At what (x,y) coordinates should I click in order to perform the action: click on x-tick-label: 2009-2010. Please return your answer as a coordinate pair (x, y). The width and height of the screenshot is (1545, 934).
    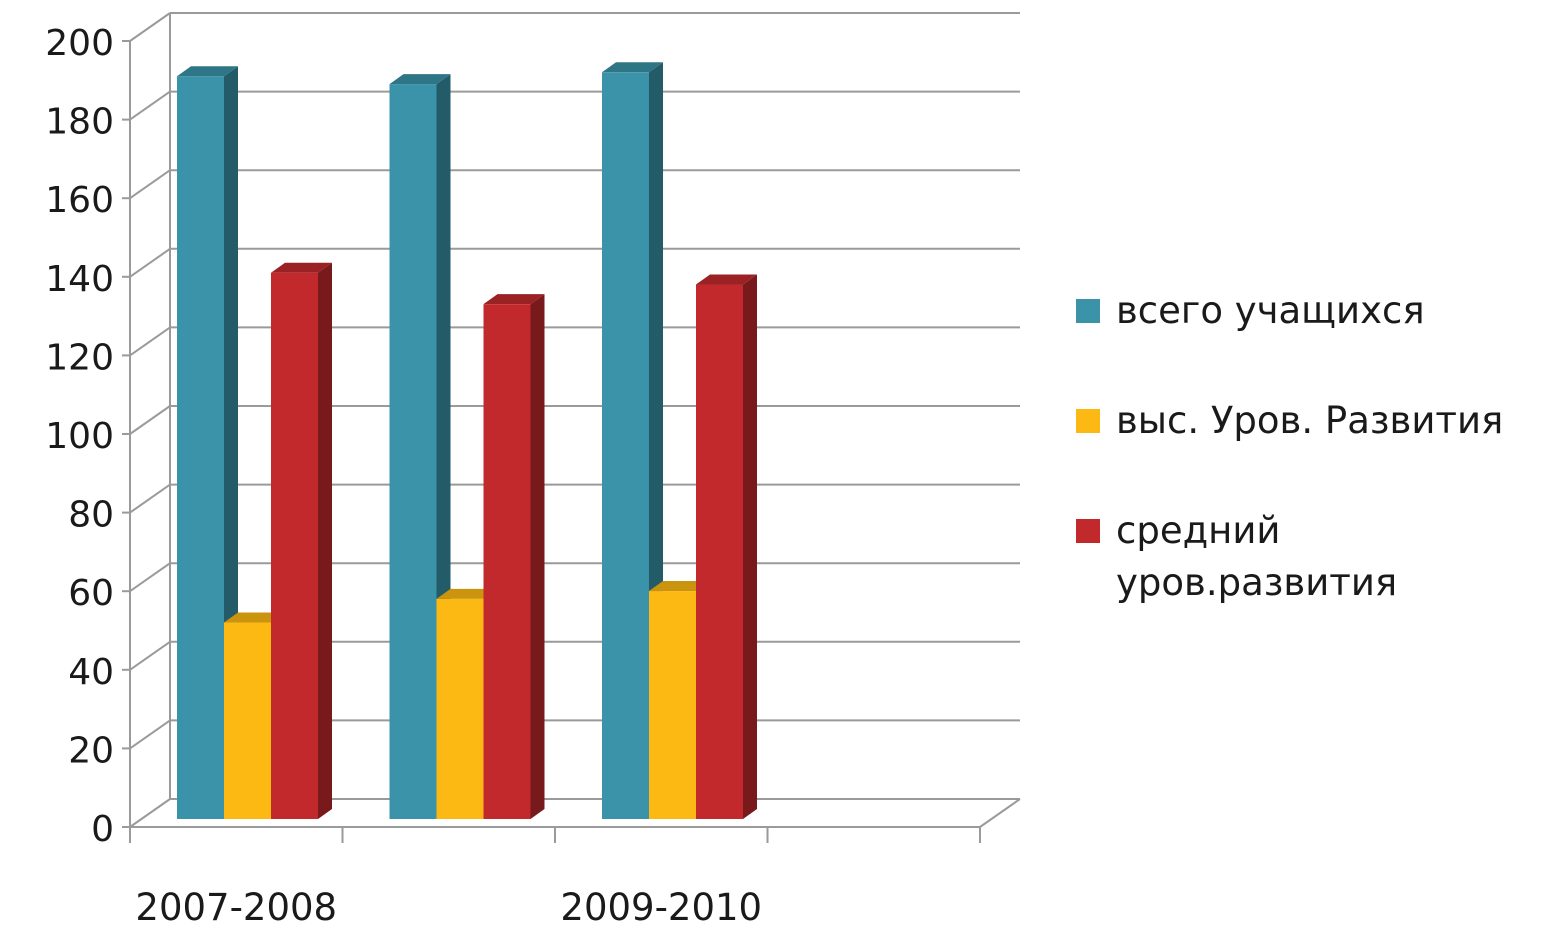
    Looking at the image, I should click on (661, 907).